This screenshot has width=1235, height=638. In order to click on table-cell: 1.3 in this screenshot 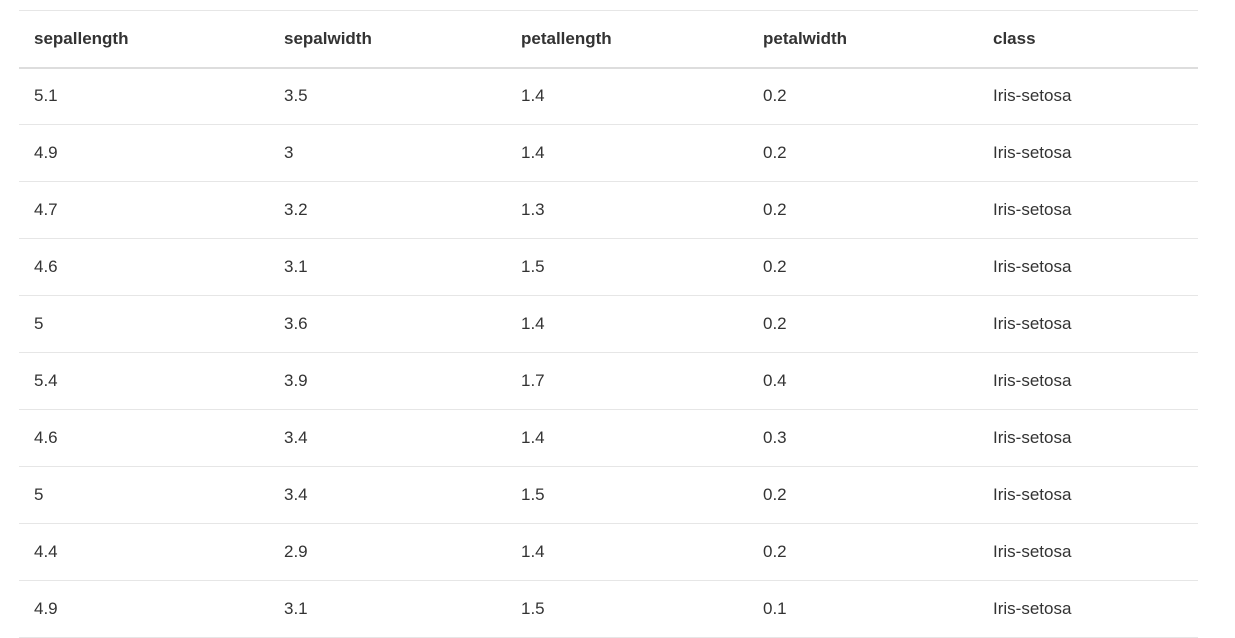, I will do `click(533, 209)`.